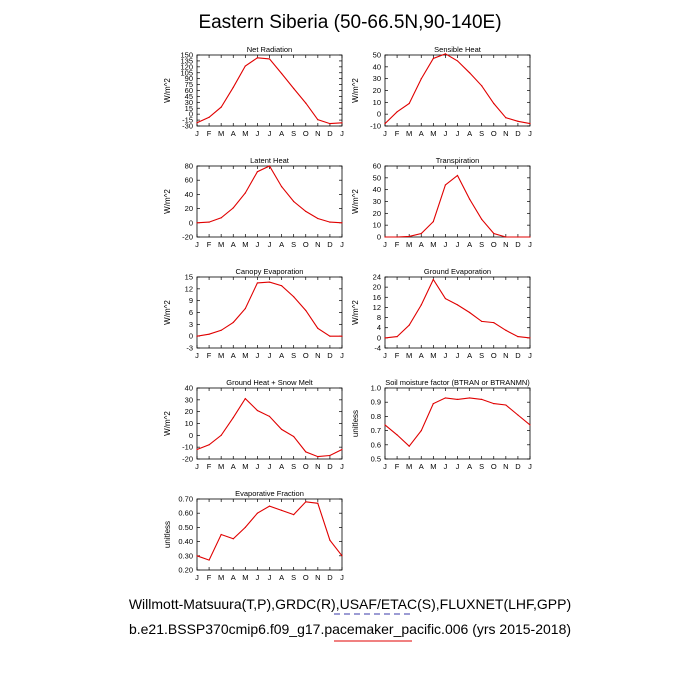  What do you see at coordinates (185, 570) in the screenshot?
I see `y-tick-label: 0.20` at bounding box center [185, 570].